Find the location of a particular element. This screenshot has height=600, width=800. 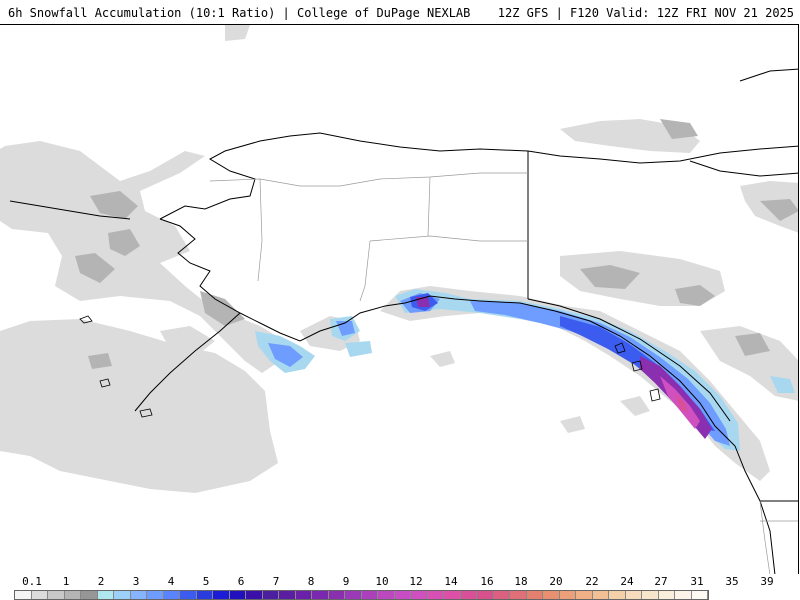

legend-label: 9 is located at coordinates (346, 581).